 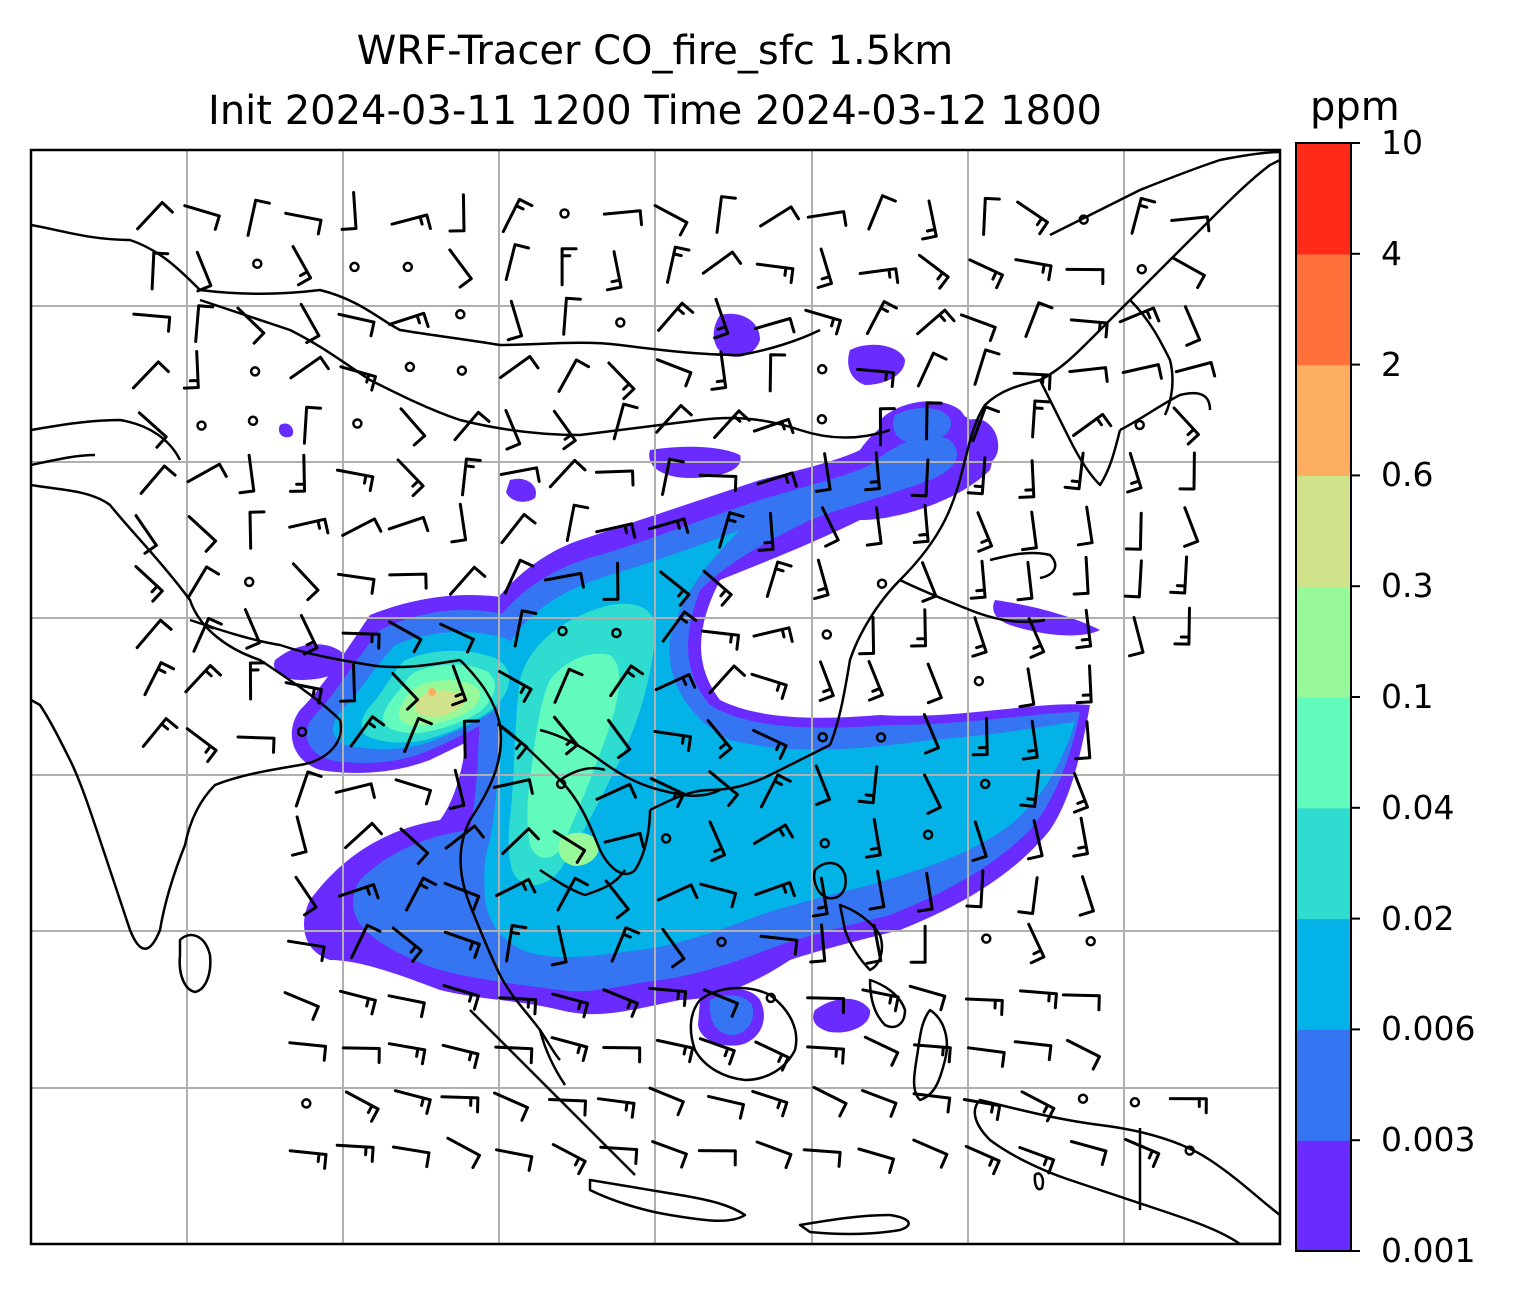 I want to click on colorbar-tick-label: 0.3, so click(x=1407, y=586).